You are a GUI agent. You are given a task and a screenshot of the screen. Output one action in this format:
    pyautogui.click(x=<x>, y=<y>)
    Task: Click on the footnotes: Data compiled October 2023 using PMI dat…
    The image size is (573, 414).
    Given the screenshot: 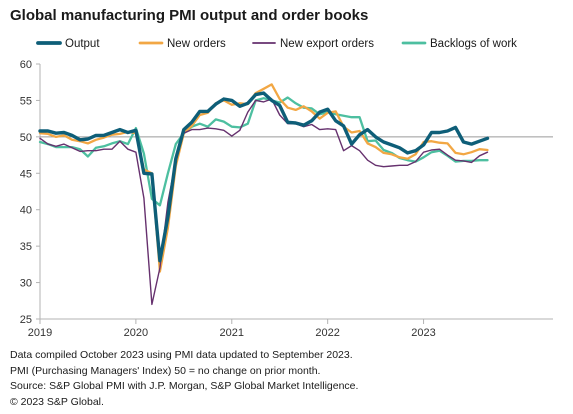 What is the action you would take?
    pyautogui.click(x=184, y=379)
    